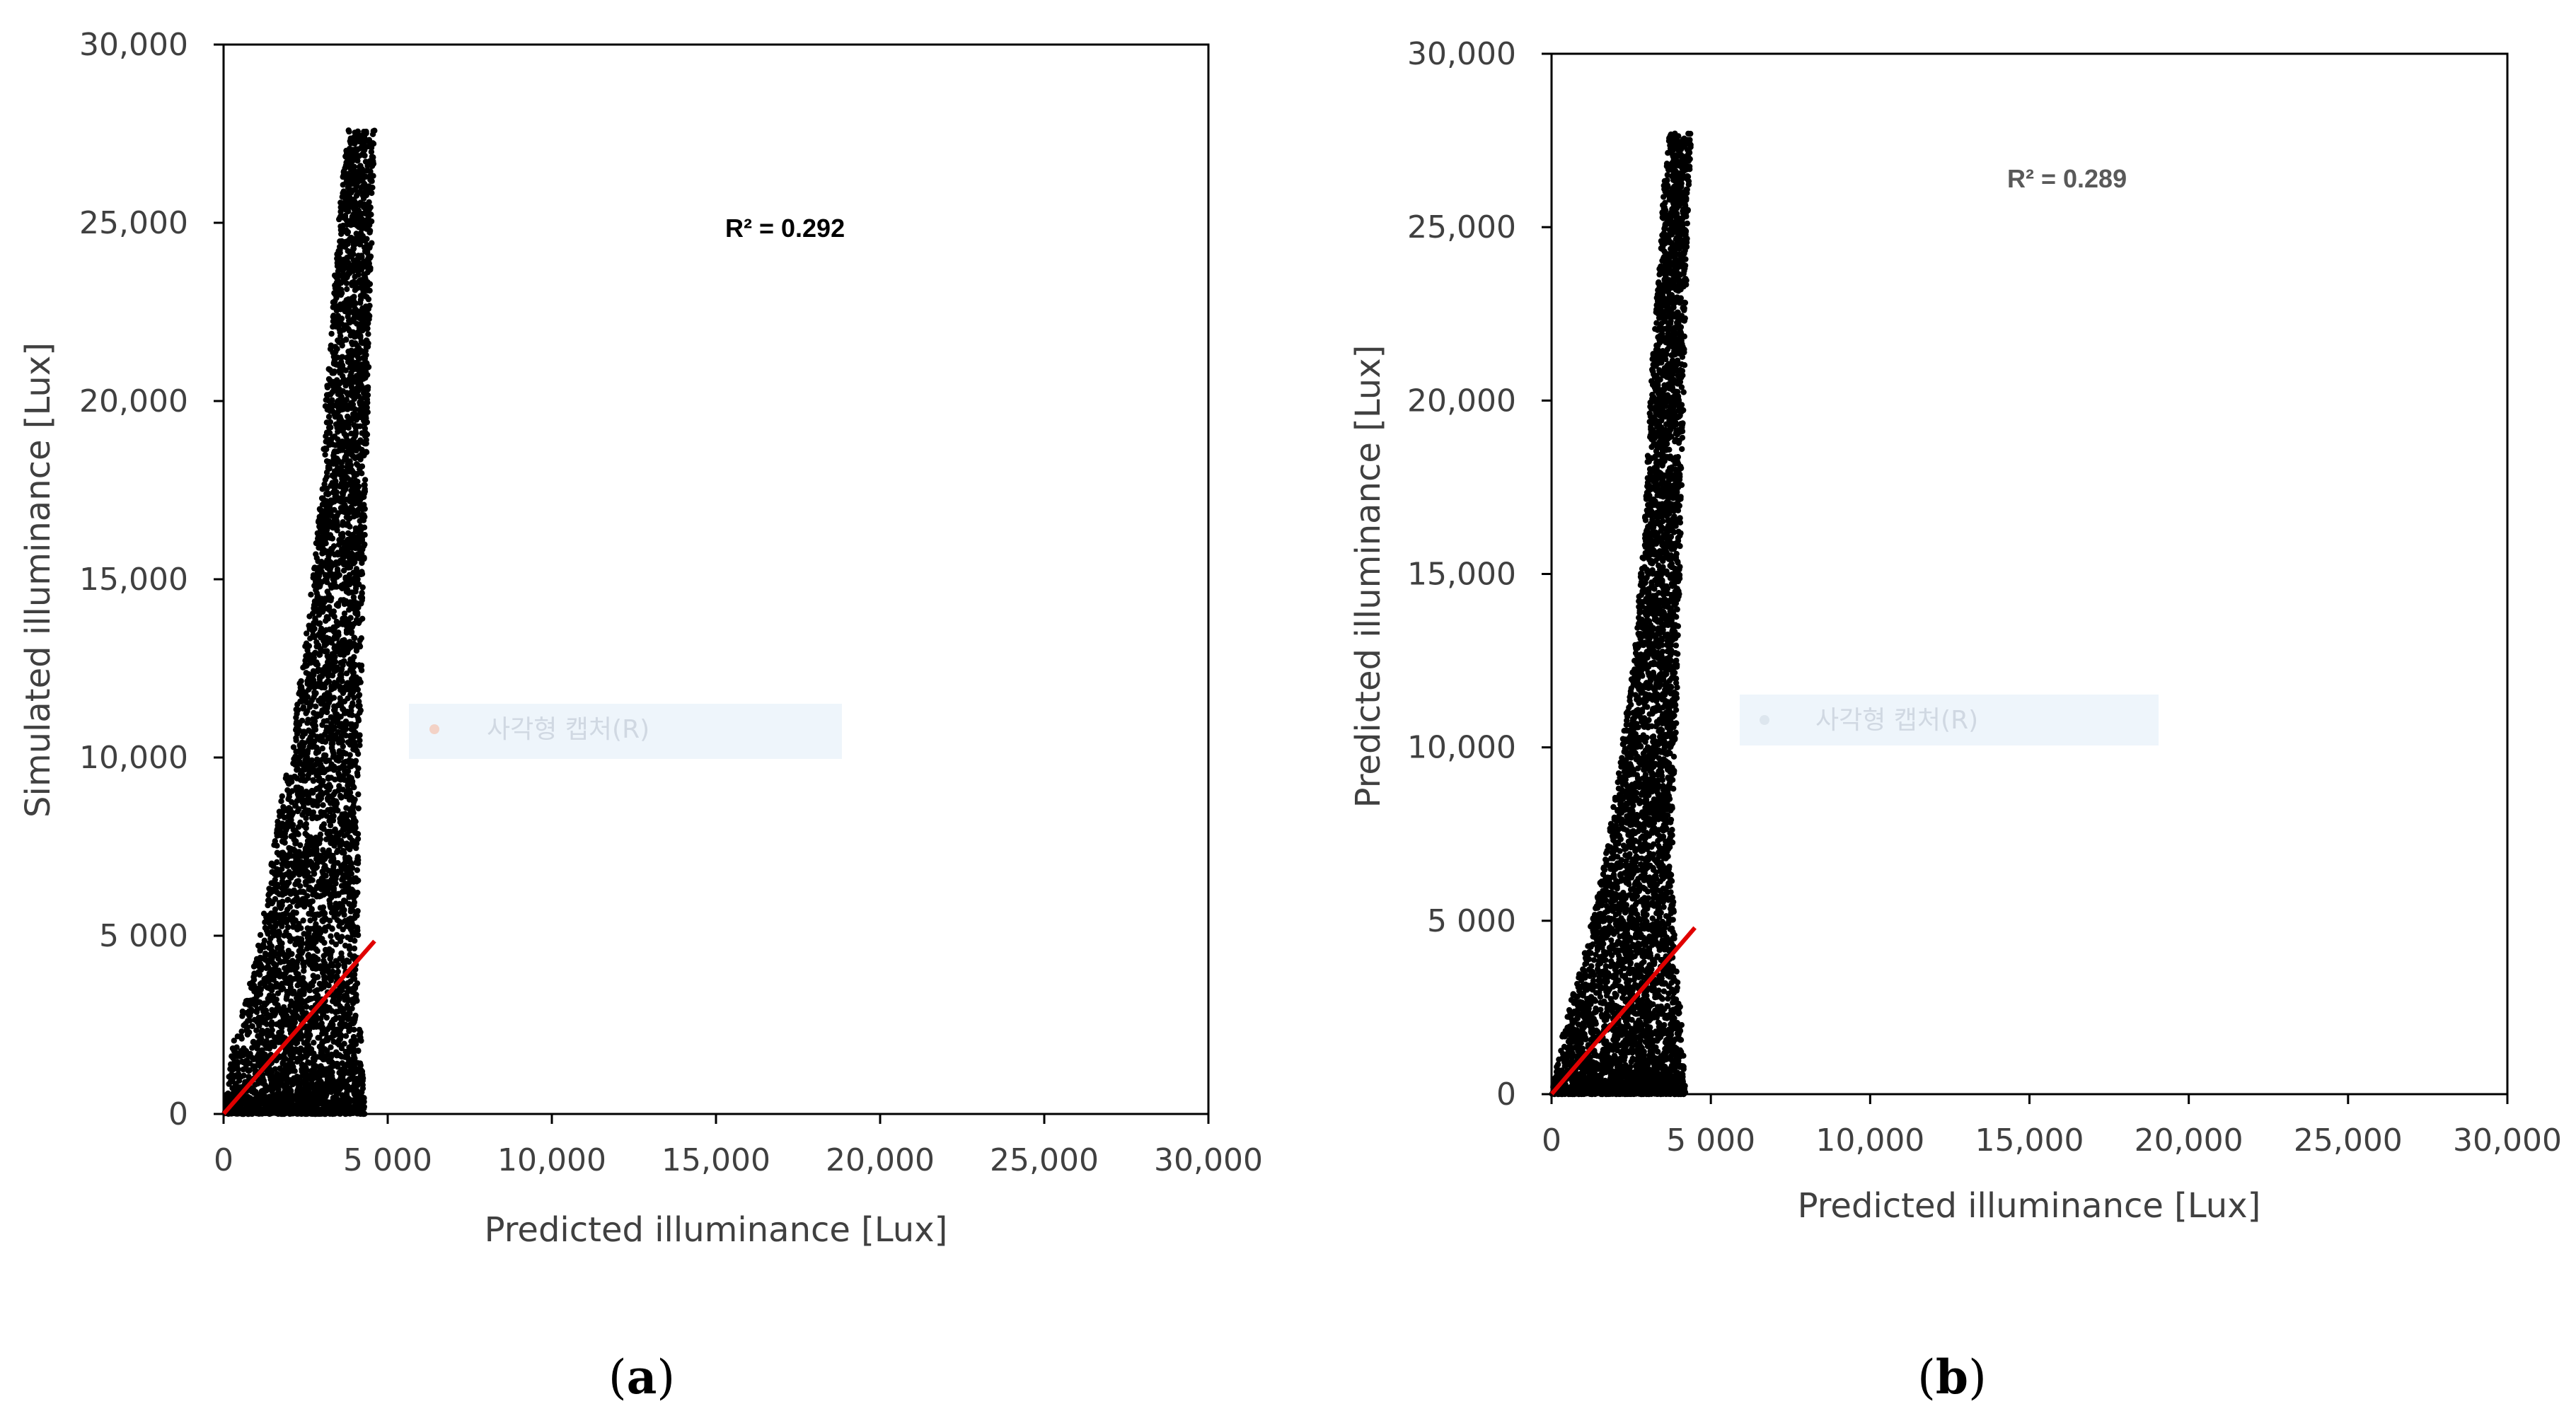 The height and width of the screenshot is (1428, 2576). What do you see at coordinates (299, 623) in the screenshot?
I see `scatter-cloud-a` at bounding box center [299, 623].